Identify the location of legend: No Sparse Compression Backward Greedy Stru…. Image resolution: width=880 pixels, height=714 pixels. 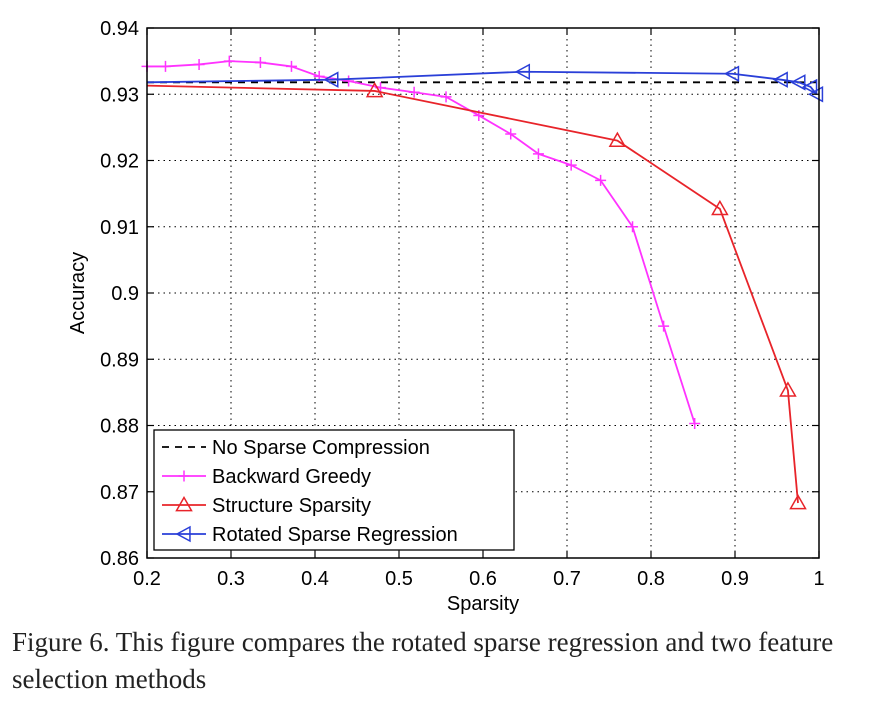
(334, 490).